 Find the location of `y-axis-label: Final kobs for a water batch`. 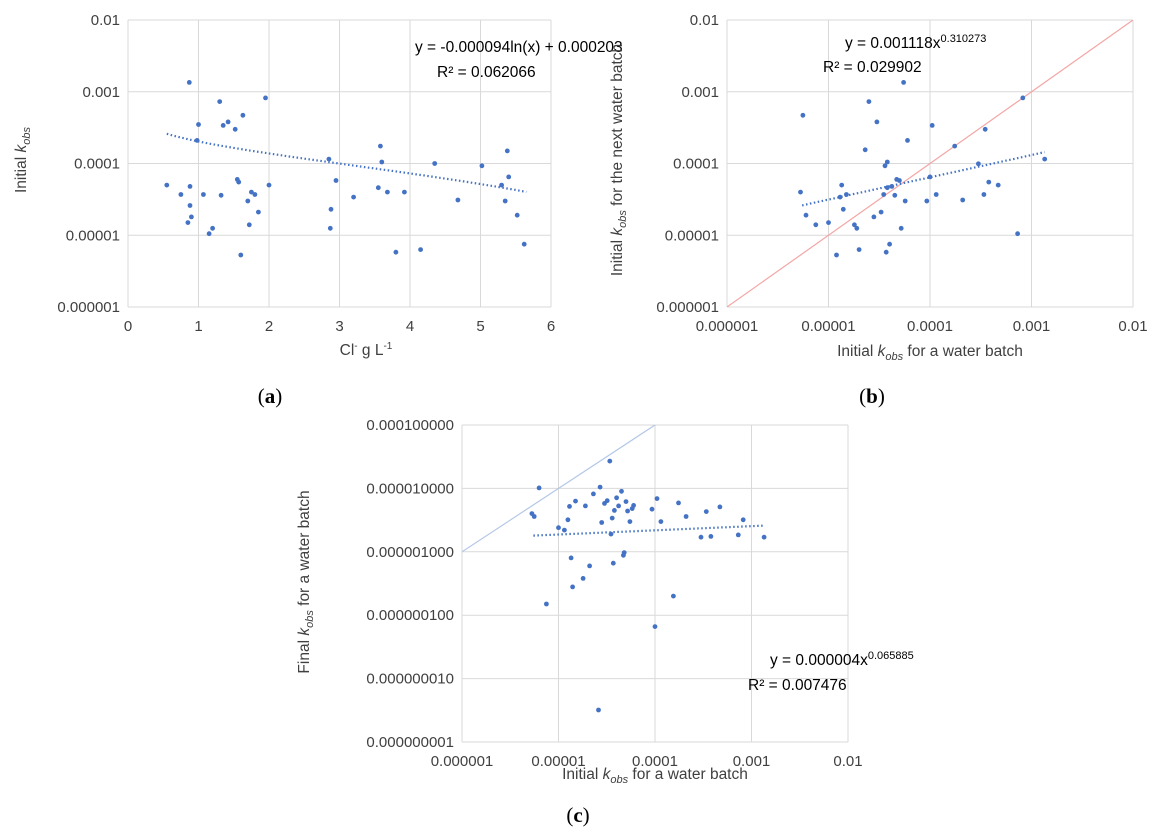

y-axis-label: Final kobs for a water batch is located at coordinates (306, 581).